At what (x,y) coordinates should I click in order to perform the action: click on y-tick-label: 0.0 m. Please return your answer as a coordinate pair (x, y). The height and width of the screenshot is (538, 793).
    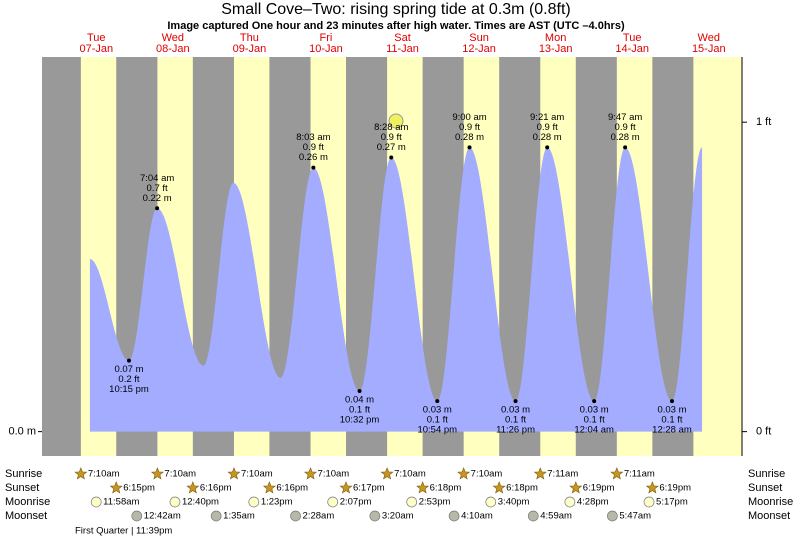
    Looking at the image, I should click on (22, 432).